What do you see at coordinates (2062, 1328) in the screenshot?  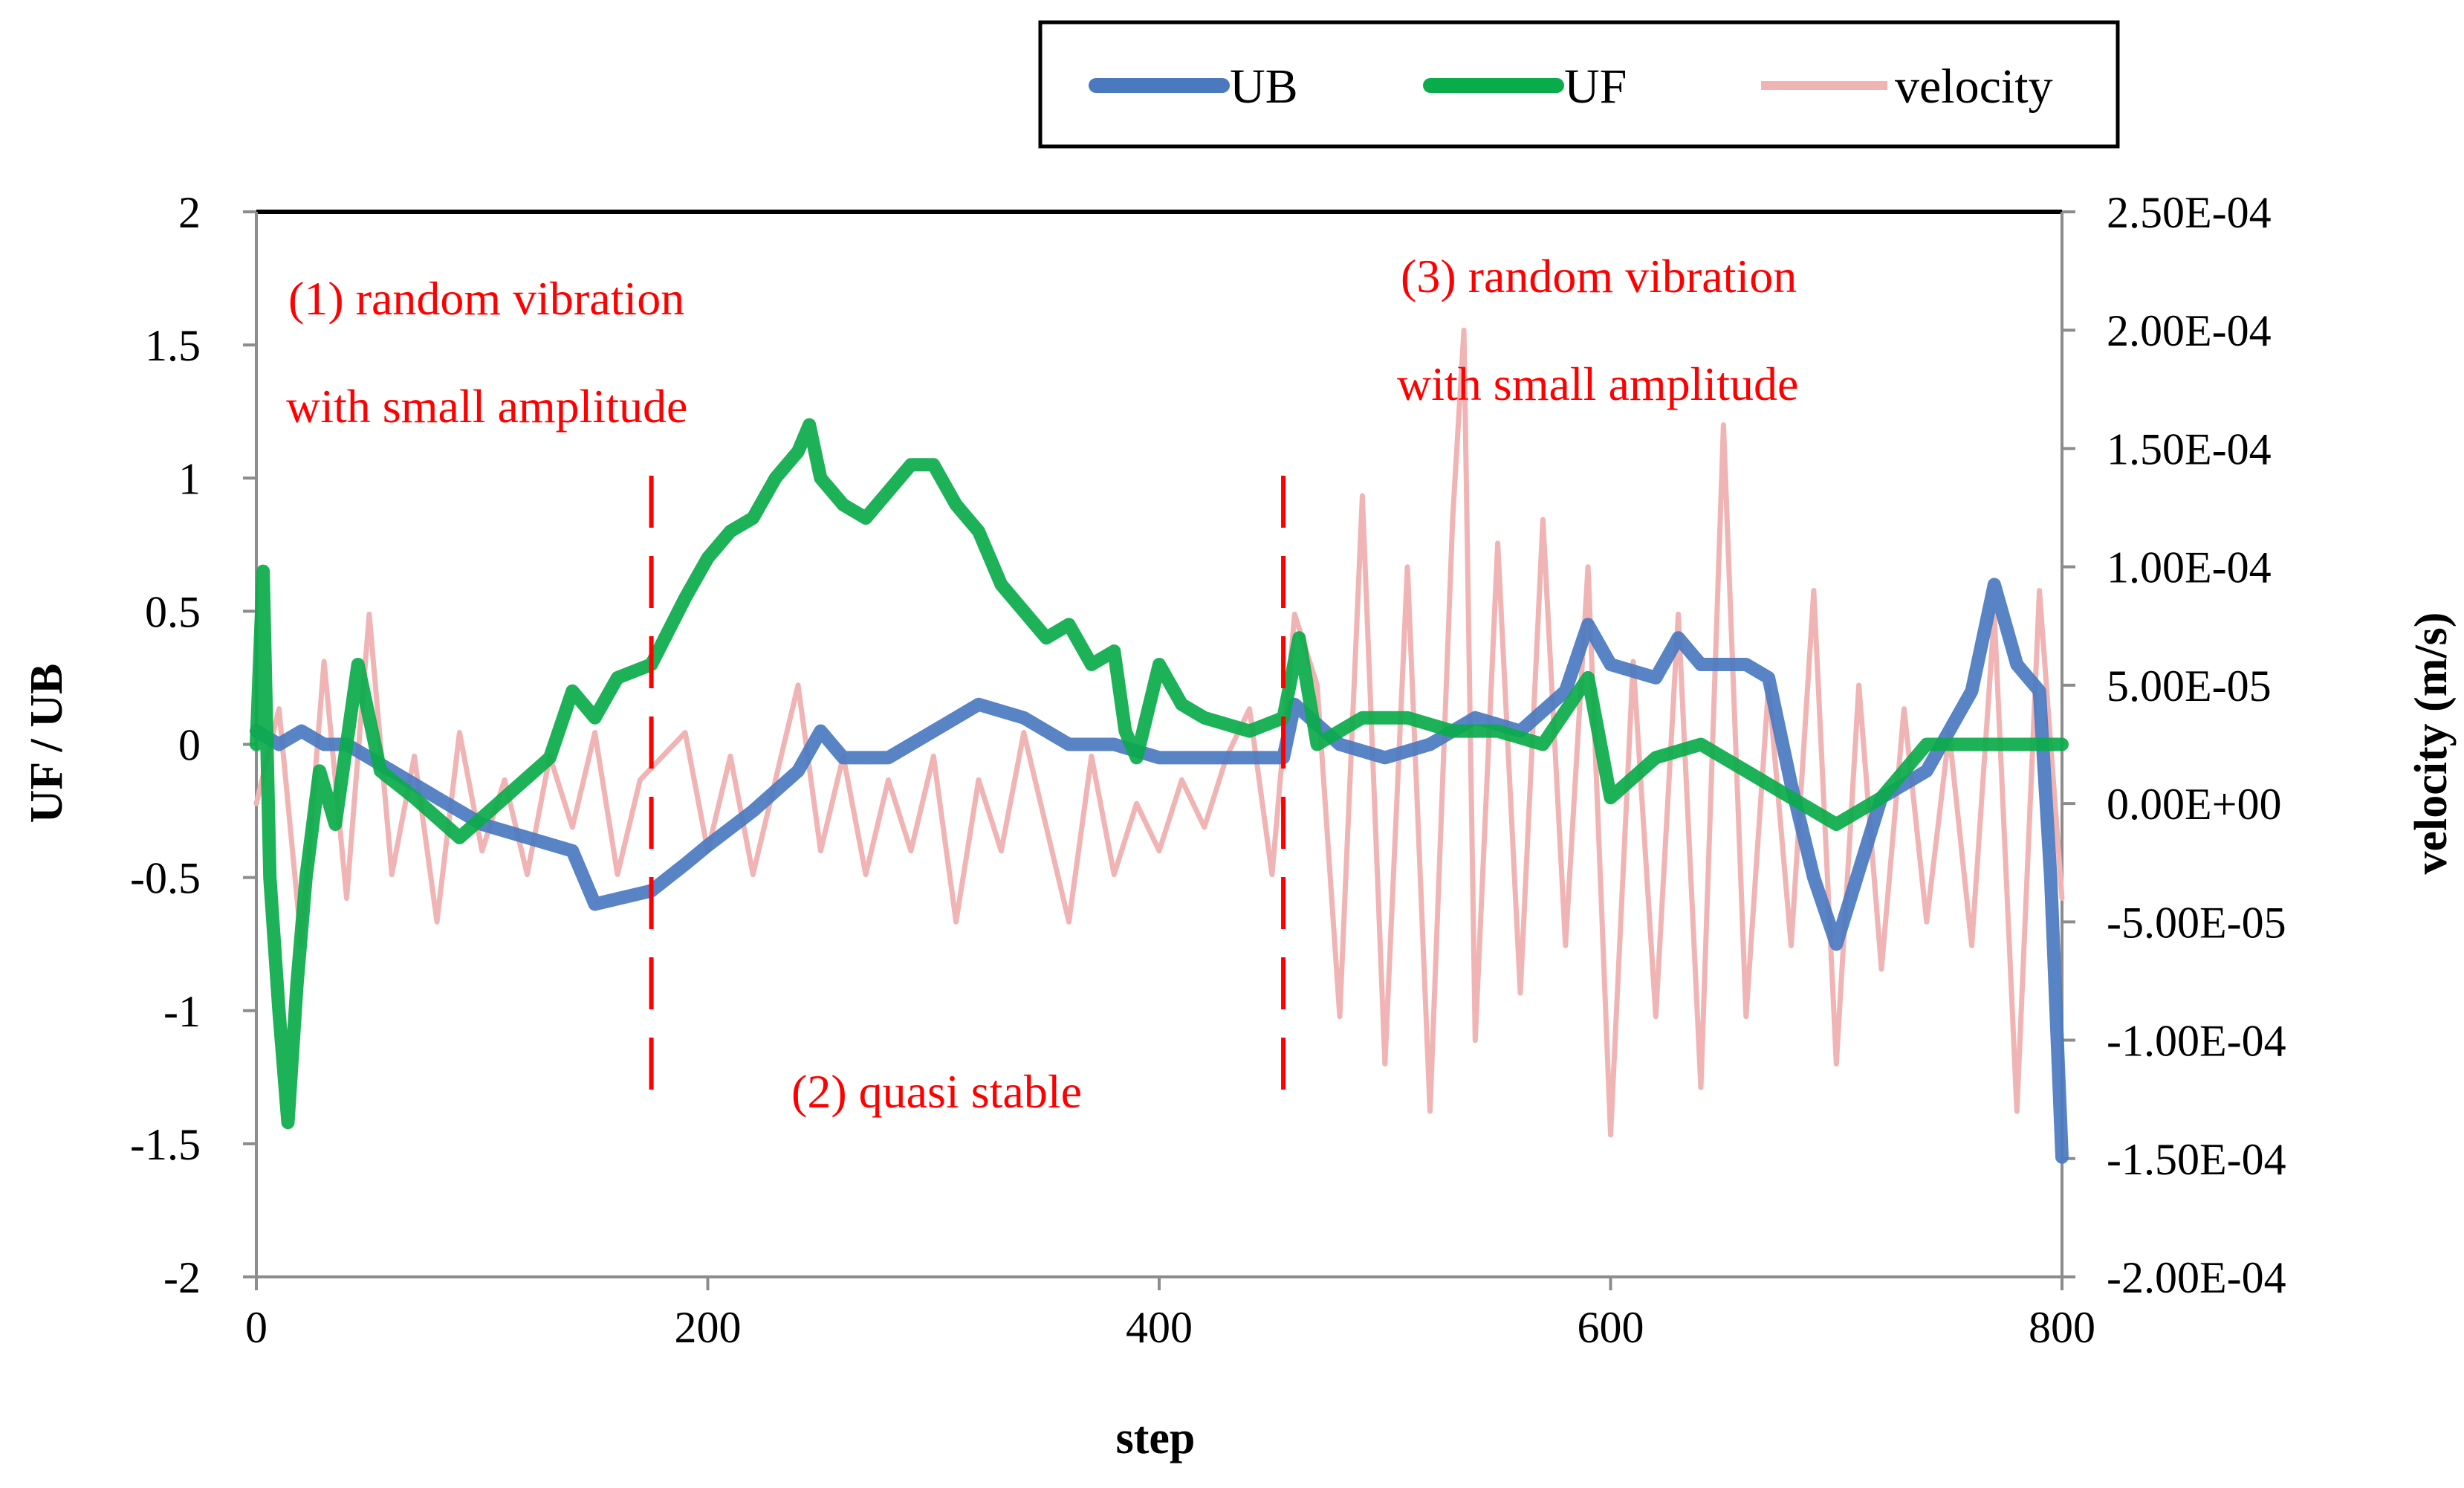 I see `x-tick-label-4: 800` at bounding box center [2062, 1328].